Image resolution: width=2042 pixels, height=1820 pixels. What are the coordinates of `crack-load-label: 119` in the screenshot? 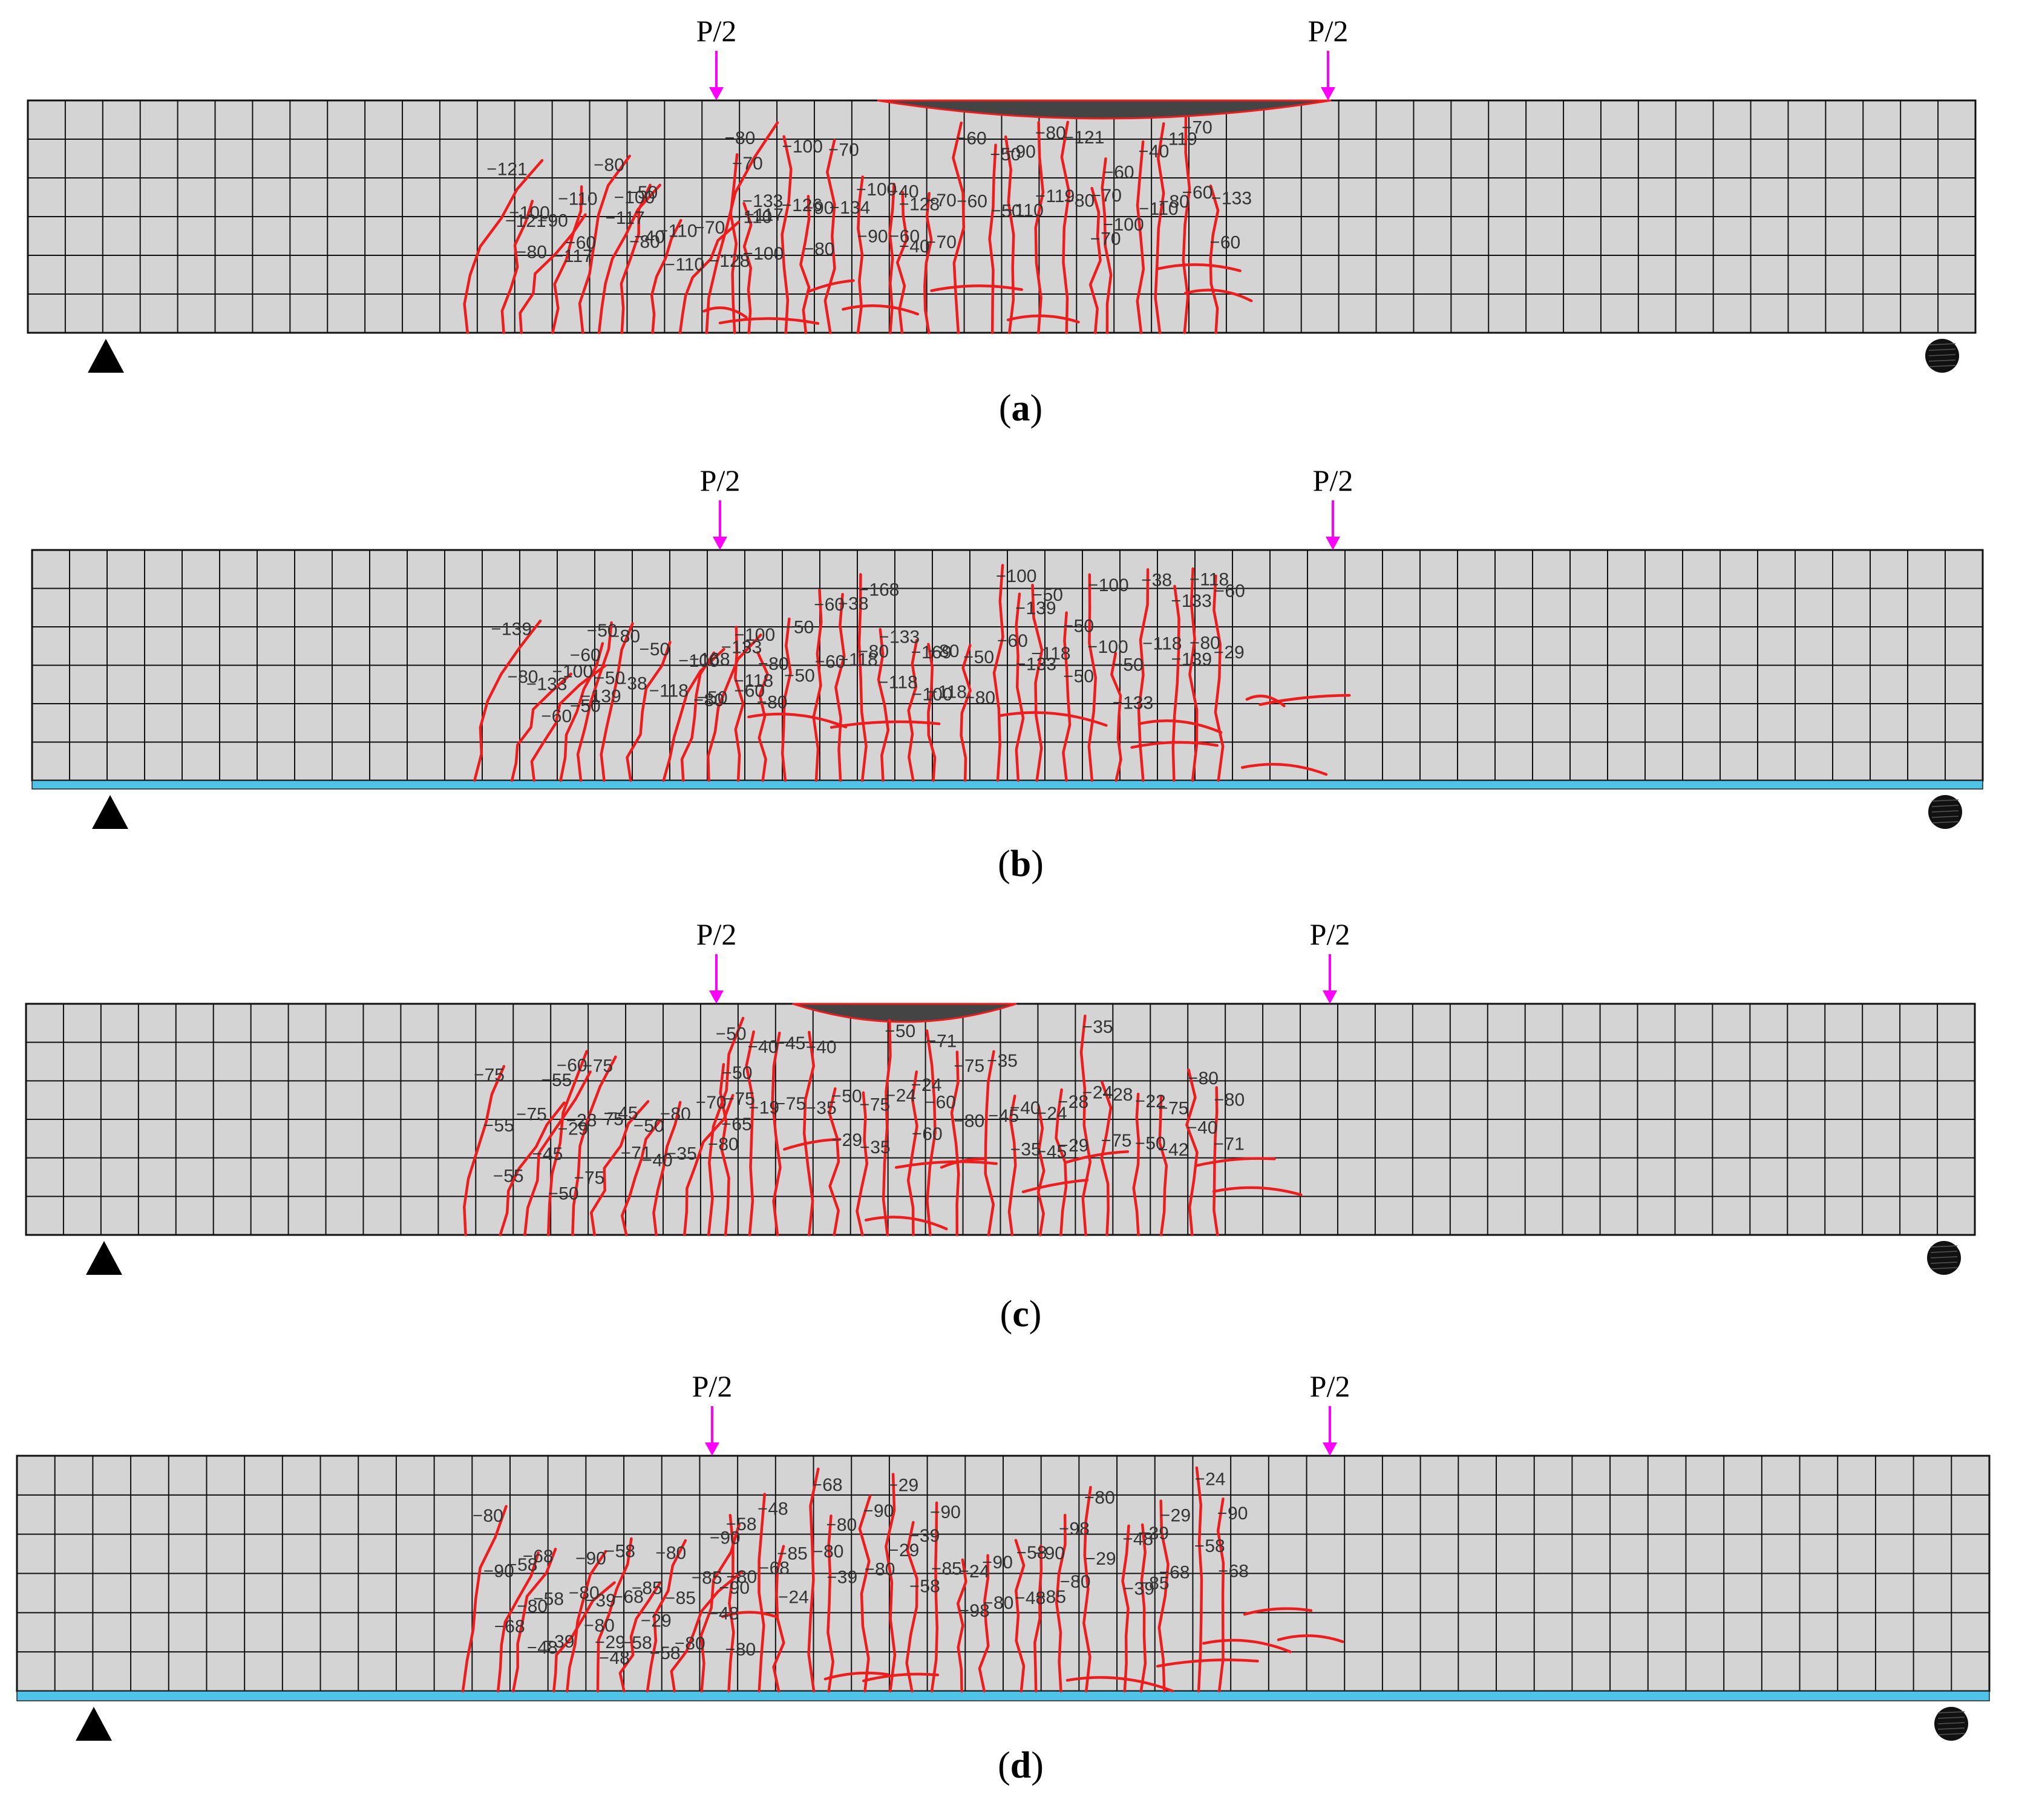 It's located at (1060, 196).